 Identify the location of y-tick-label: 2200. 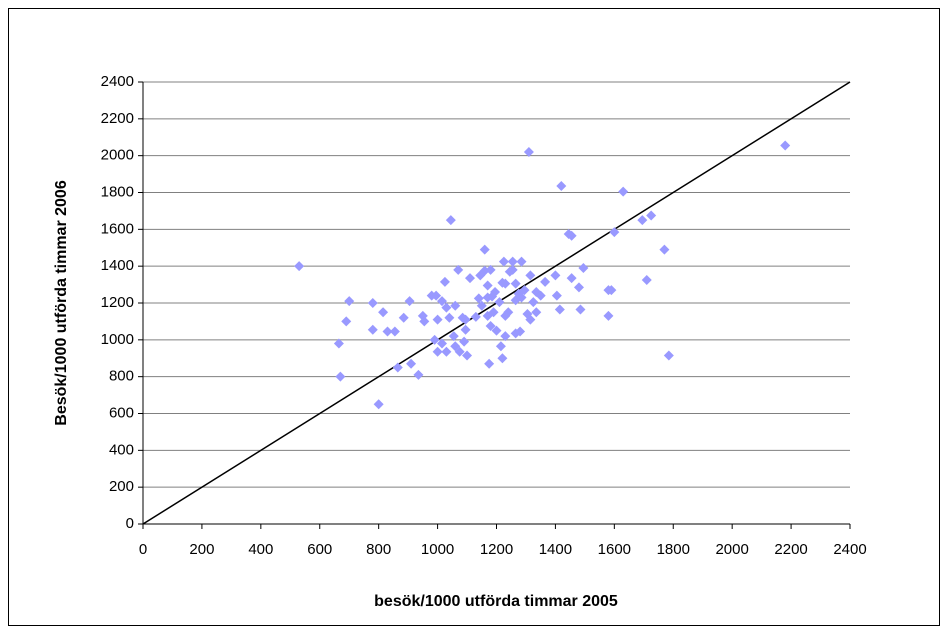
(117, 118).